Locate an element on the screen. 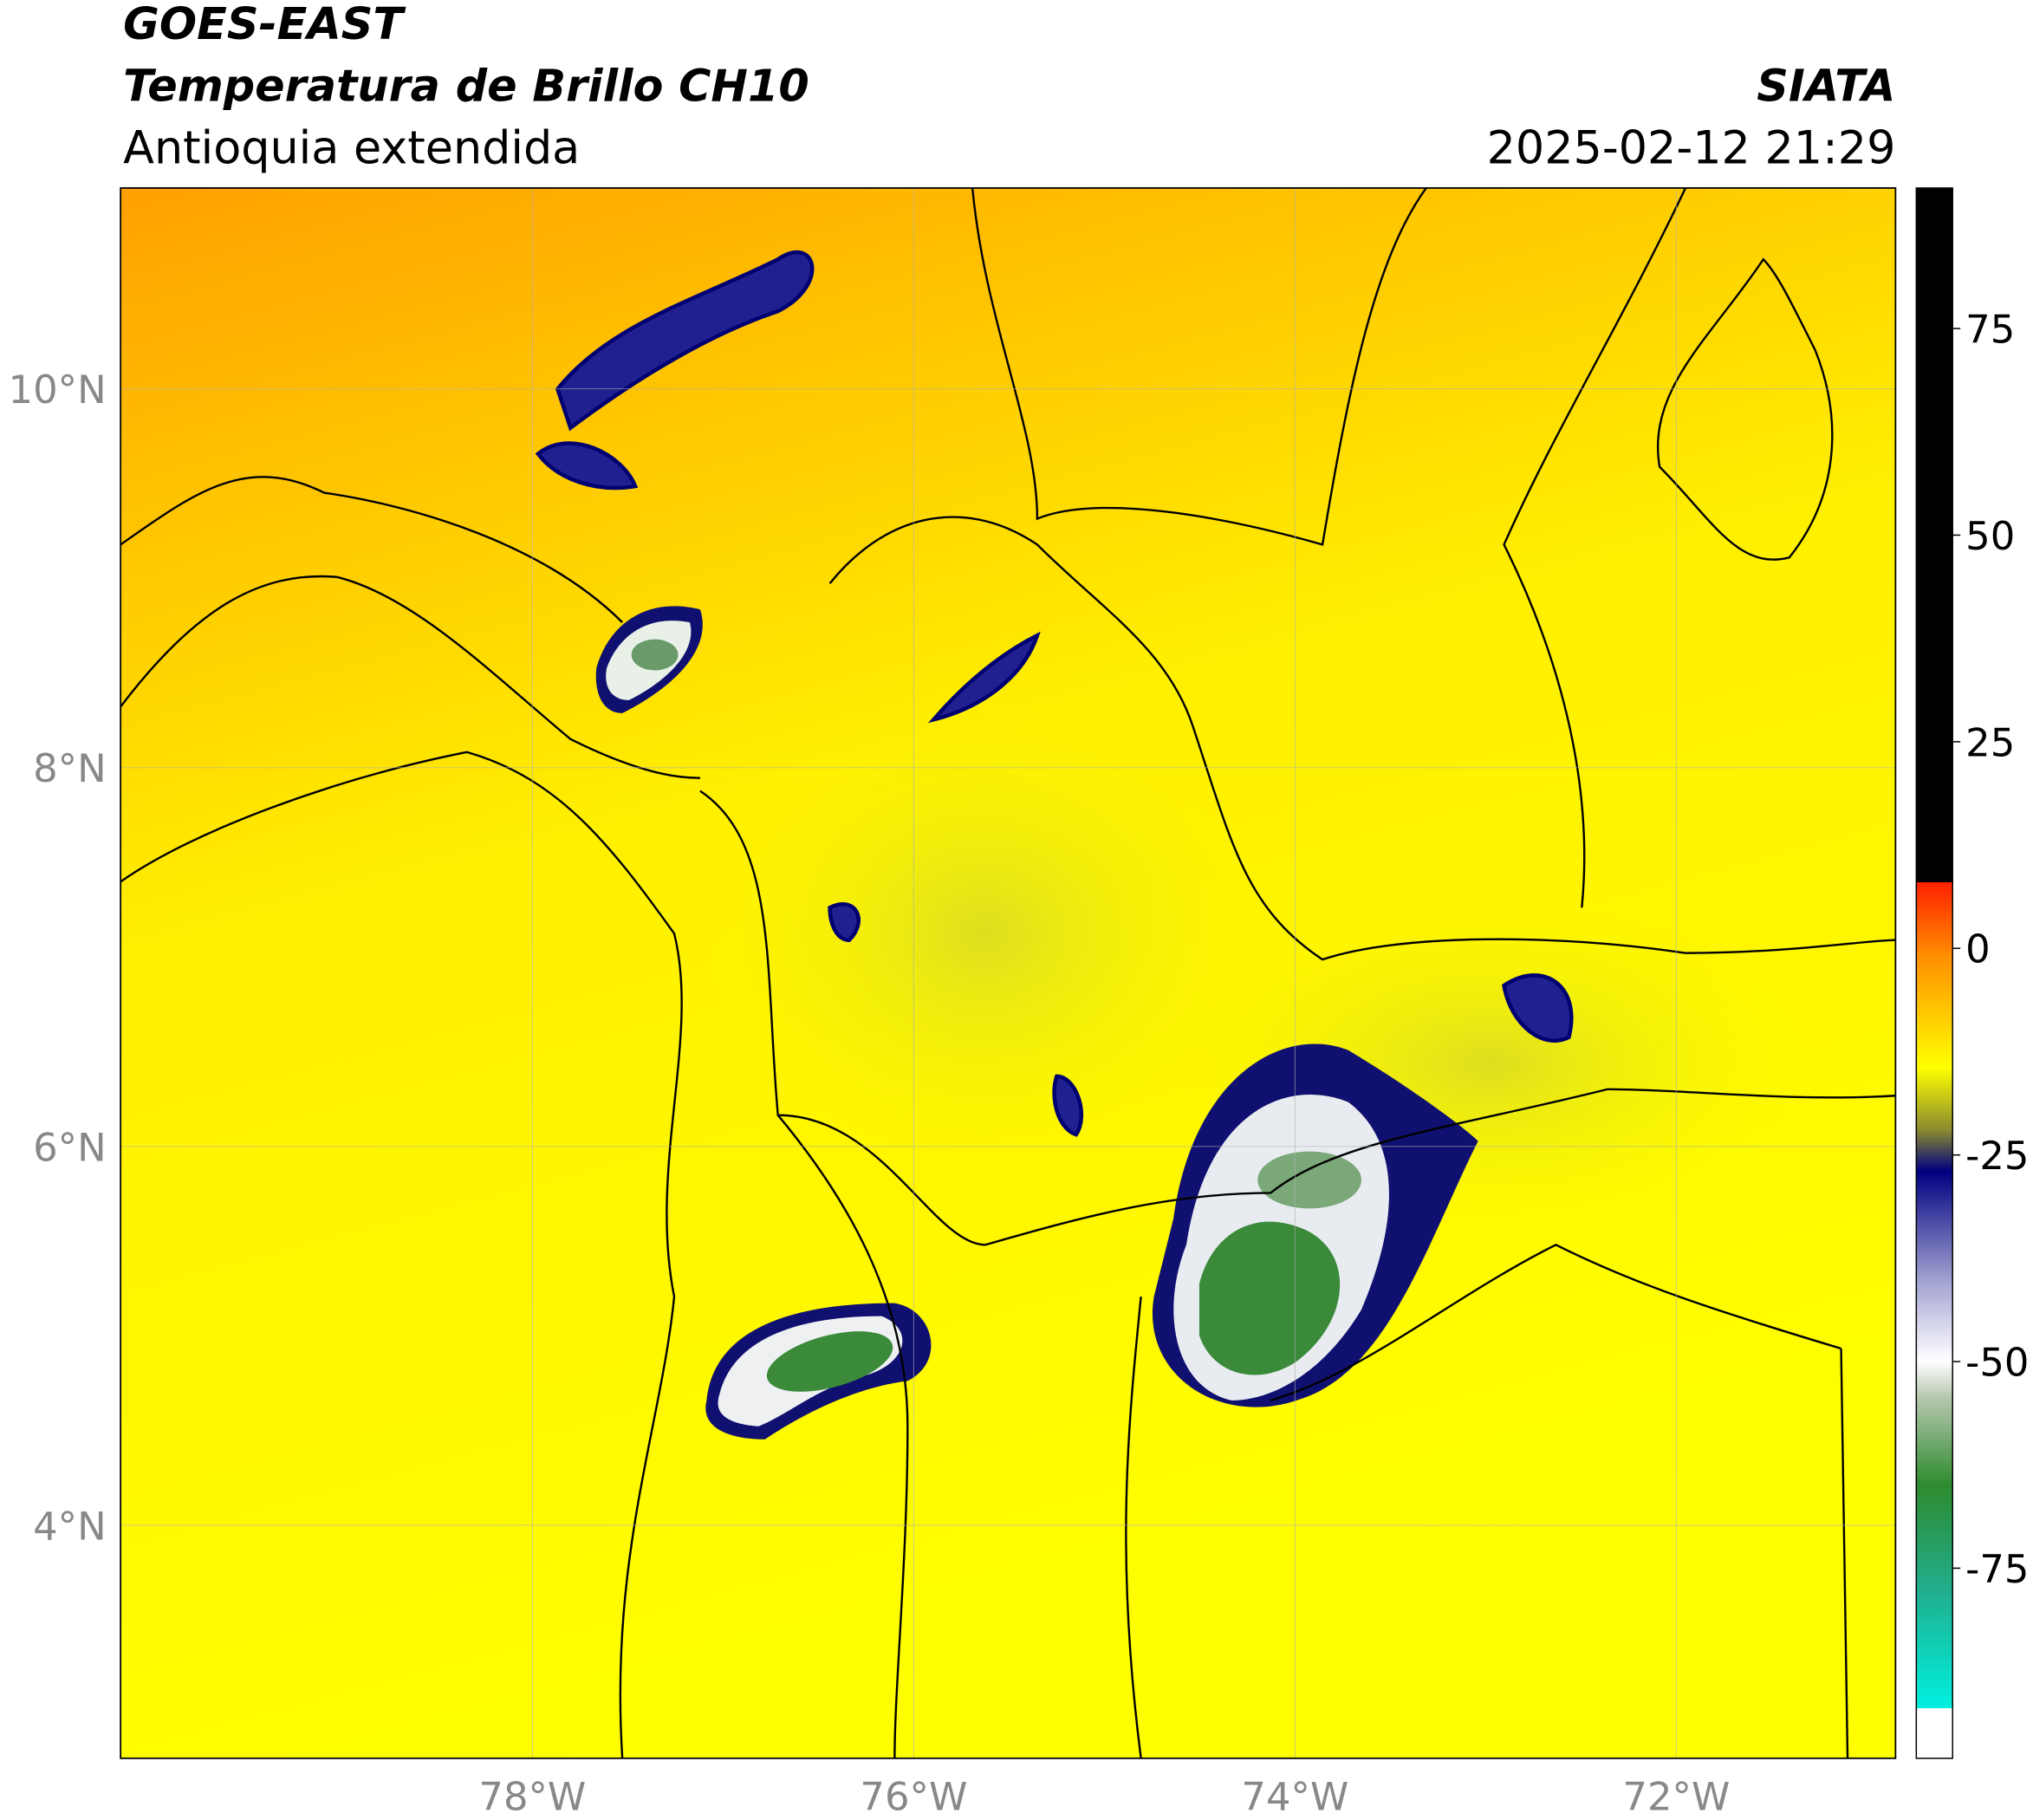 The width and height of the screenshot is (2033, 1820). storm-north is located at coordinates (649, 659).